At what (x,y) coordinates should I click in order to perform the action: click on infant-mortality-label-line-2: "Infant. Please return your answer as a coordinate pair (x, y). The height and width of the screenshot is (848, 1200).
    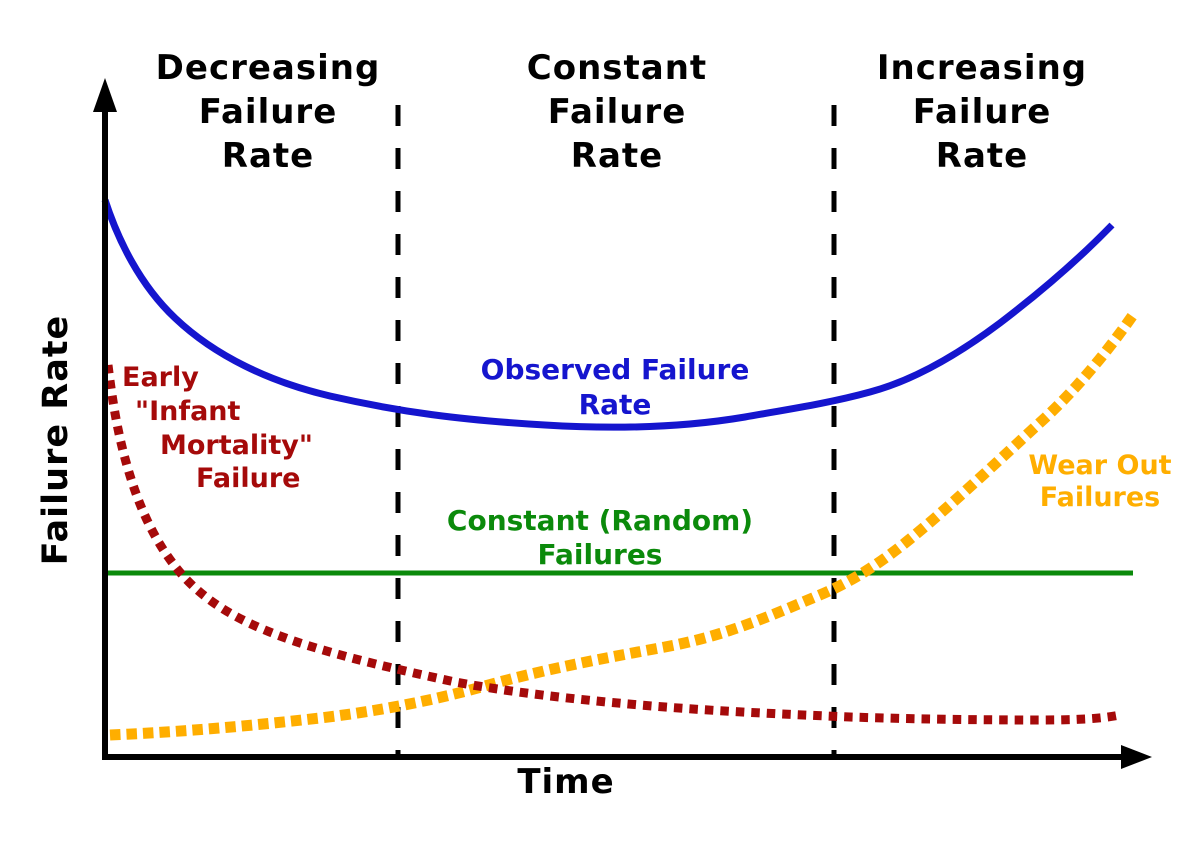
    Looking at the image, I should click on (188, 411).